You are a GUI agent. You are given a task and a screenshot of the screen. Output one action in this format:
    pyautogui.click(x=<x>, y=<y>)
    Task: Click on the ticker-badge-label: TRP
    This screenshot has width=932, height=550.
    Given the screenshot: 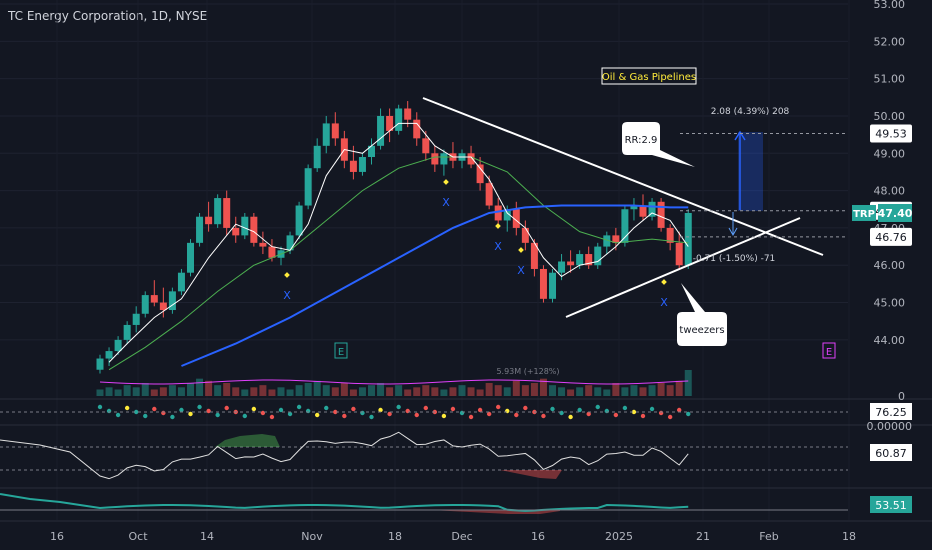 What is the action you would take?
    pyautogui.click(x=864, y=214)
    